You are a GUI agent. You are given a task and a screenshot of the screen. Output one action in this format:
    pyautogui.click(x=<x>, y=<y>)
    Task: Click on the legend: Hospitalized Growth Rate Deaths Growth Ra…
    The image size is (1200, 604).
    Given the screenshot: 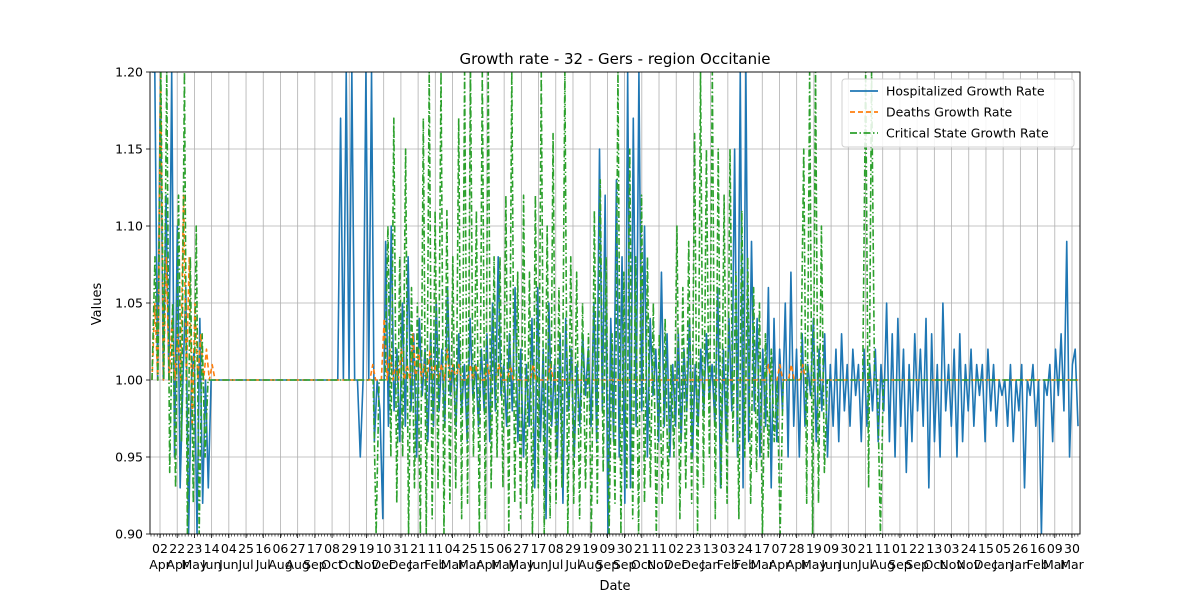 What is the action you would take?
    pyautogui.click(x=958, y=113)
    